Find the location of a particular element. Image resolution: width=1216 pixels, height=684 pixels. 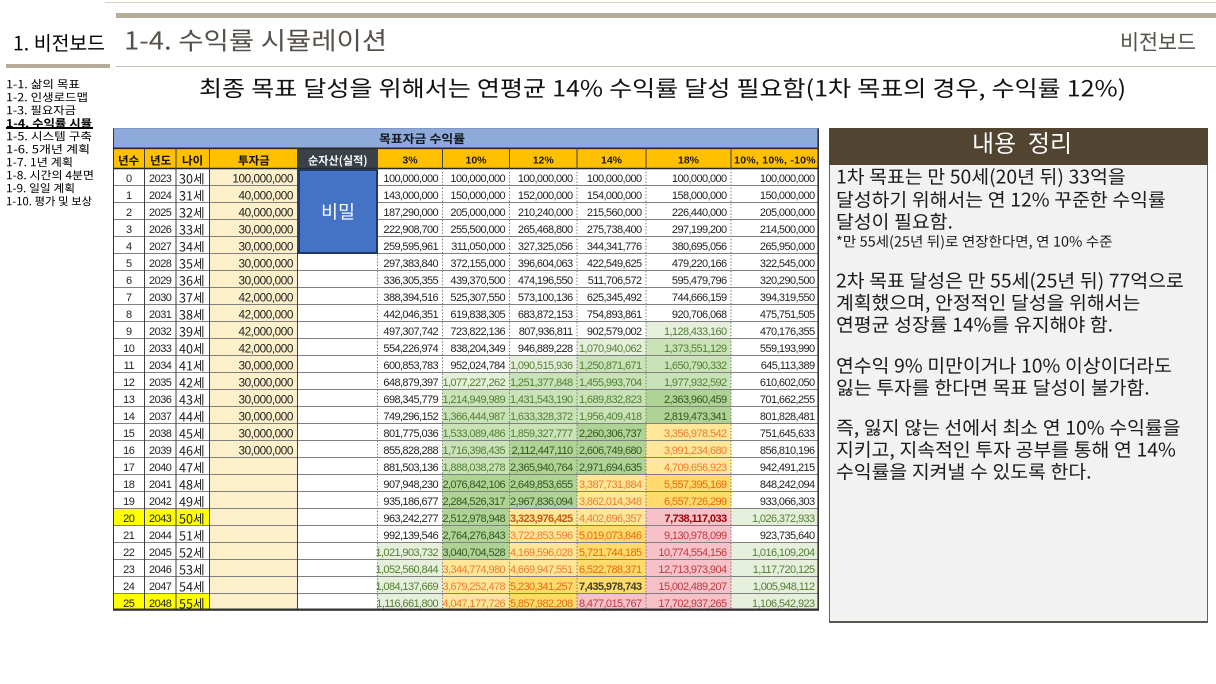

svg-text: 1,106,542,923 is located at coordinates (783, 604).